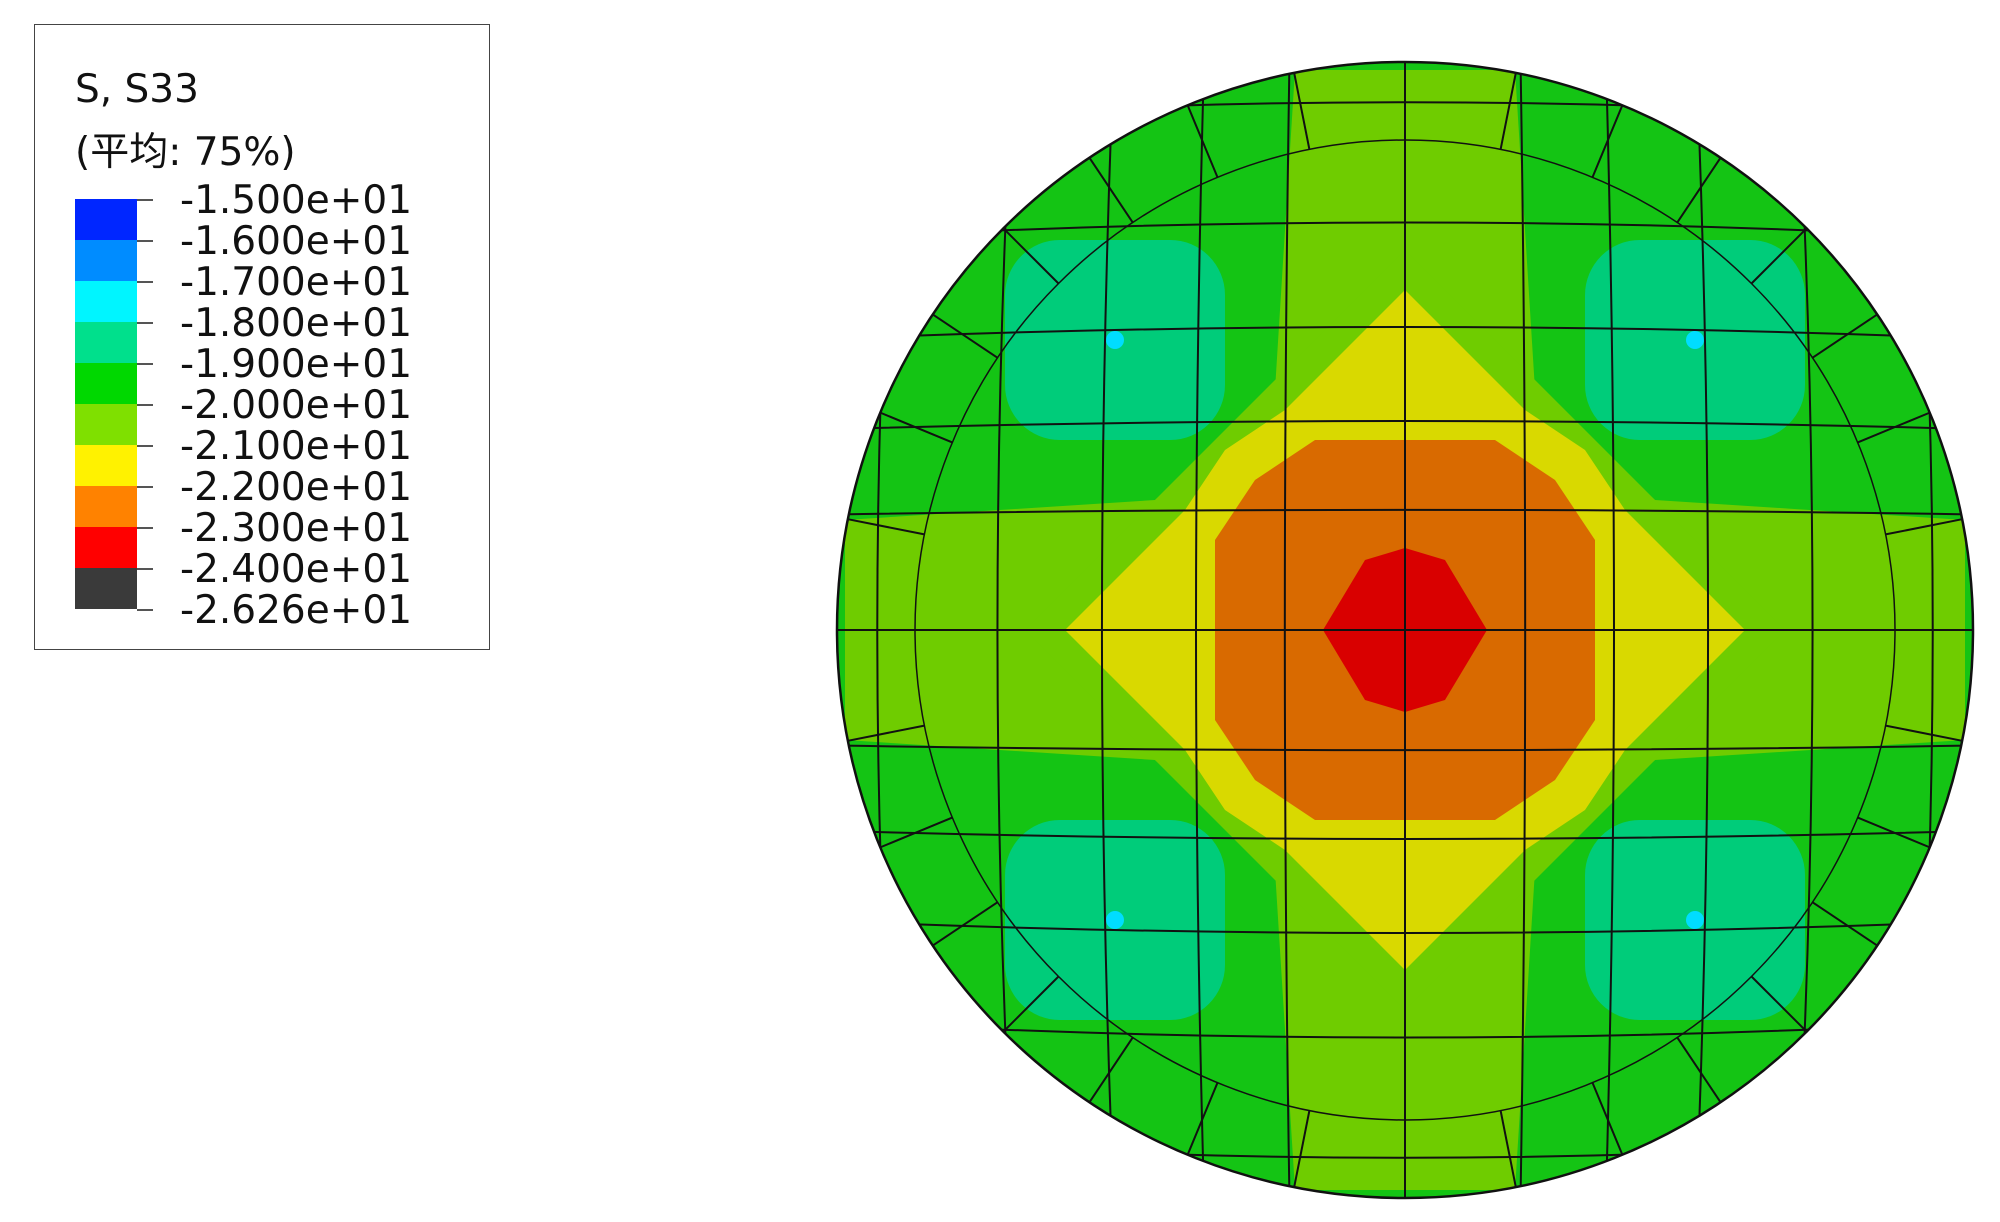 The height and width of the screenshot is (1222, 2000). What do you see at coordinates (137, 89) in the screenshot?
I see `legend-title: S, S33` at bounding box center [137, 89].